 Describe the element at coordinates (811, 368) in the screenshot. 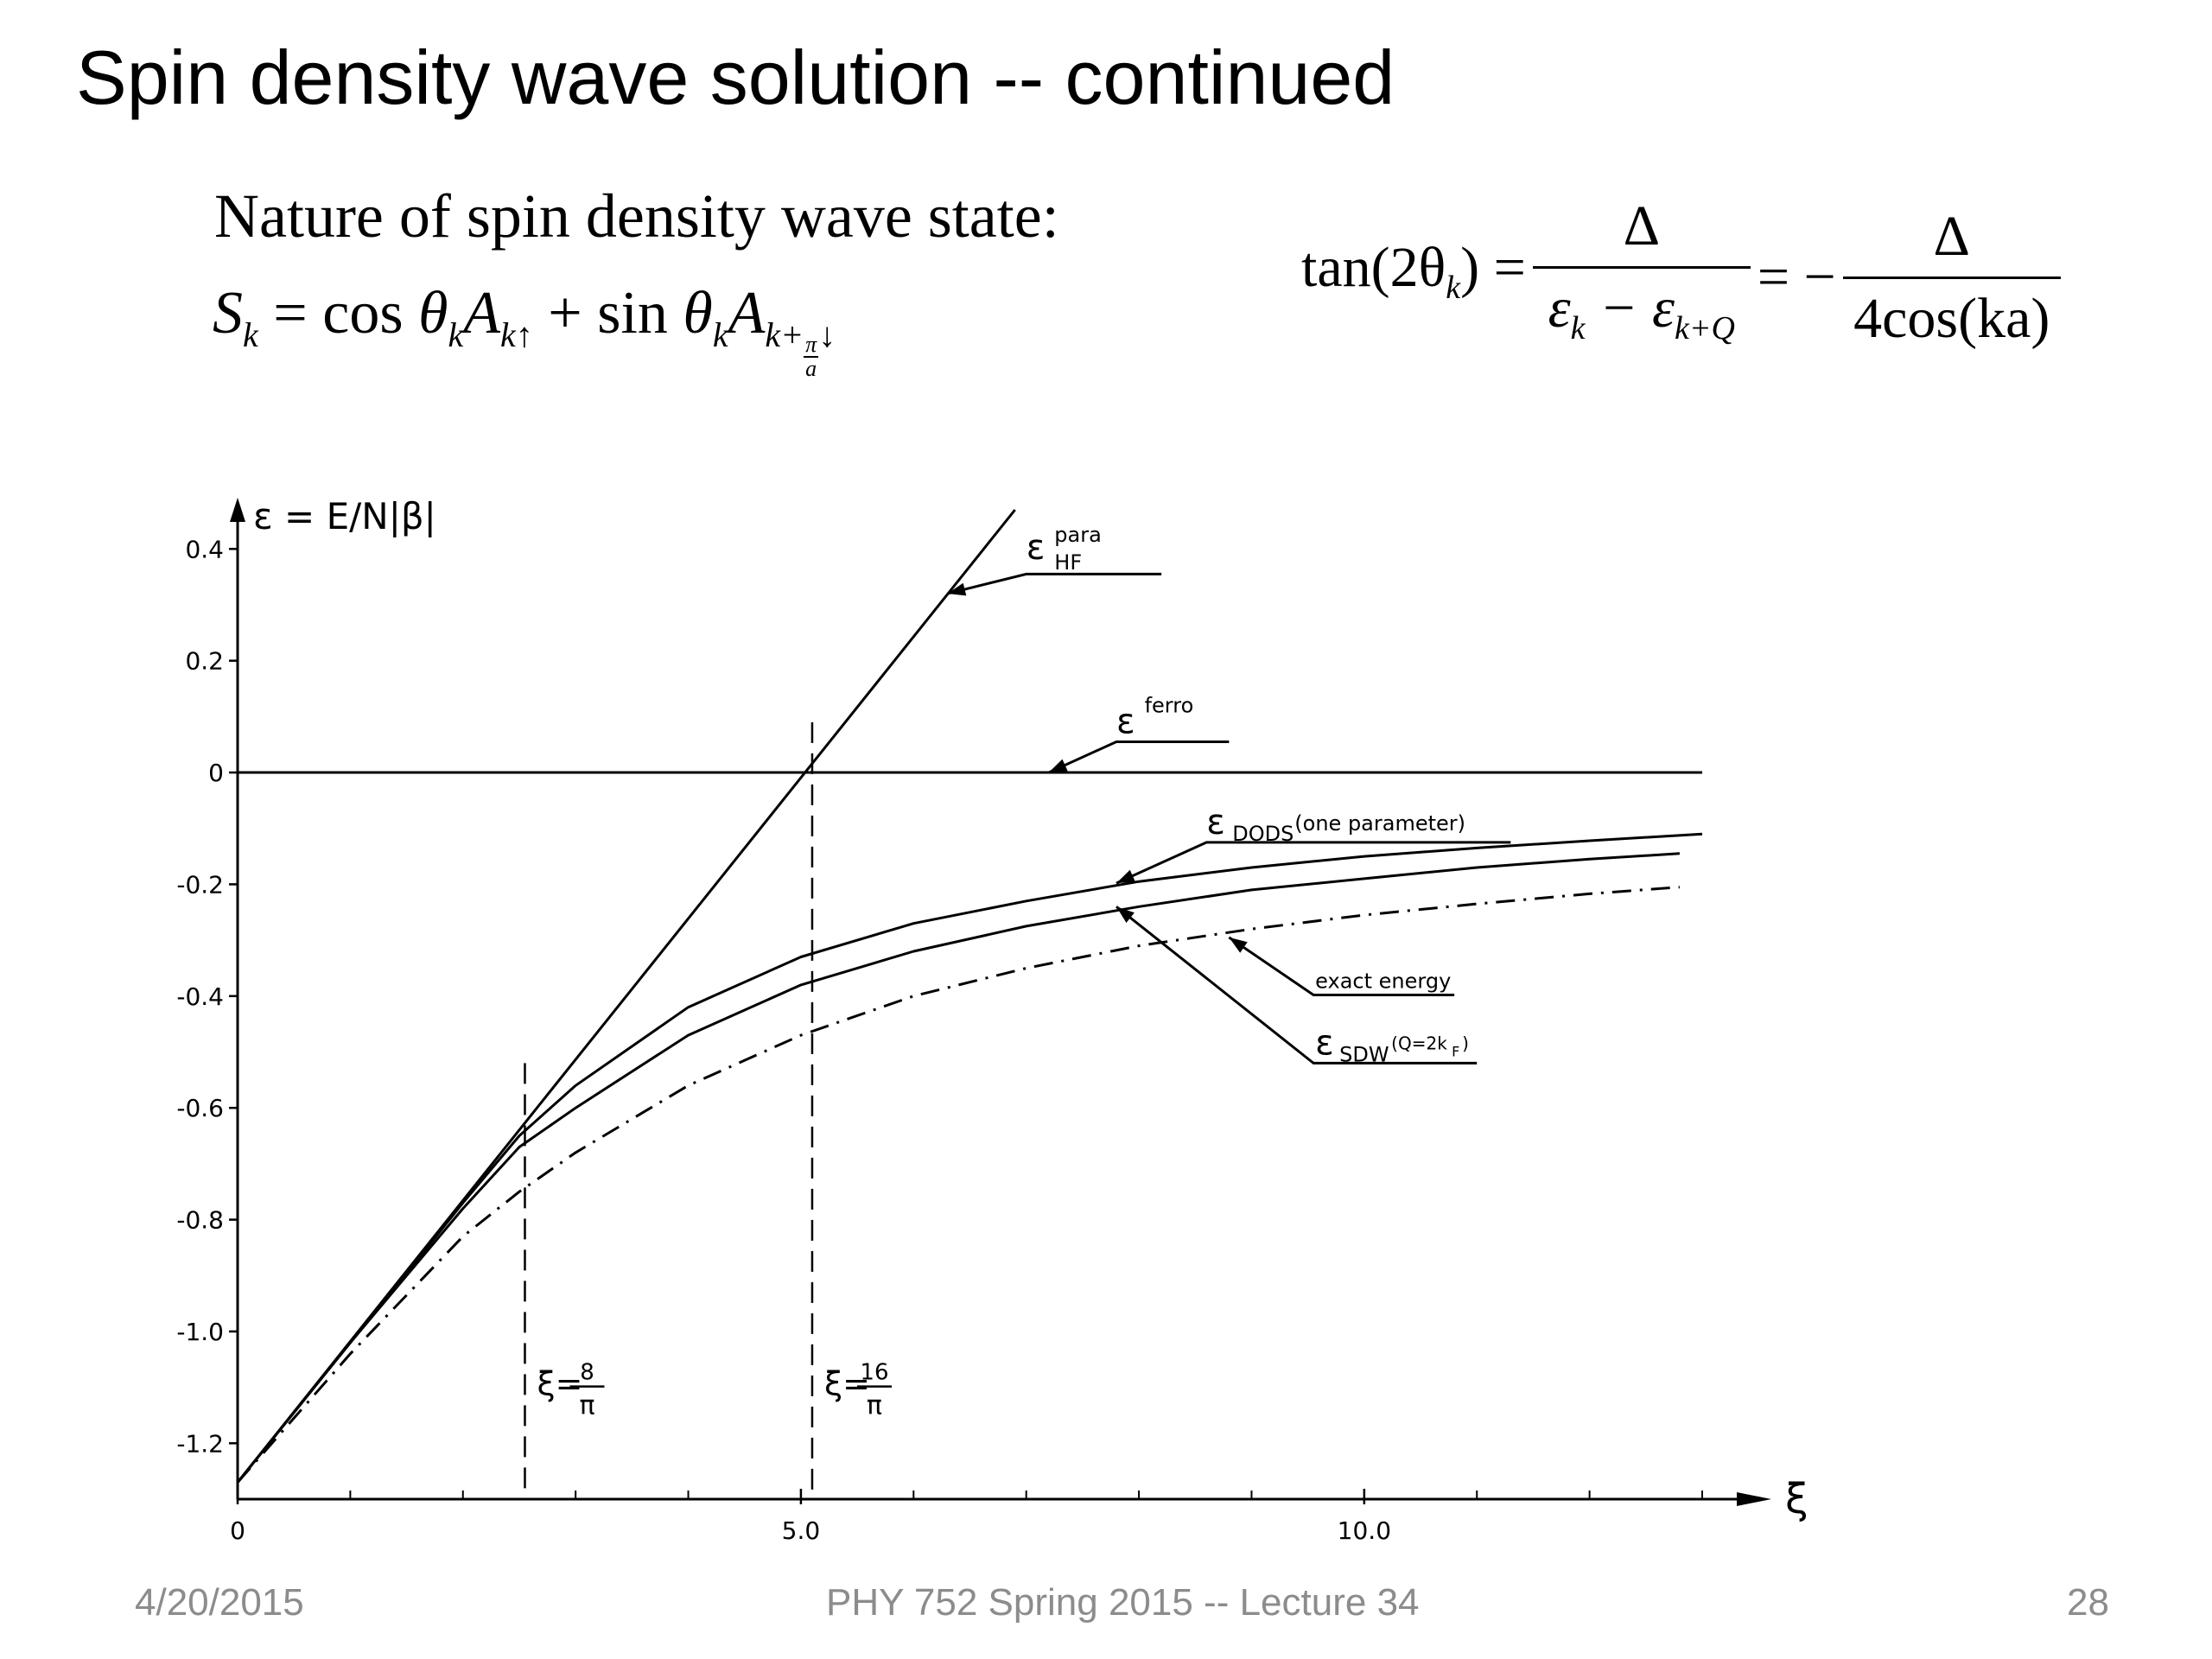

I see `pi-over-a-den: a` at that location.